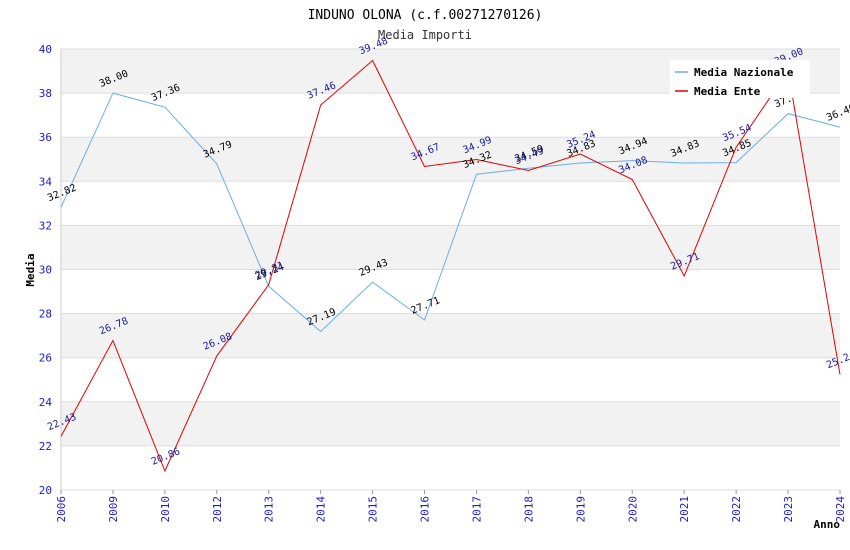 The height and width of the screenshot is (550, 850). Describe the element at coordinates (736, 509) in the screenshot. I see `x-tick-label: 2022` at that location.